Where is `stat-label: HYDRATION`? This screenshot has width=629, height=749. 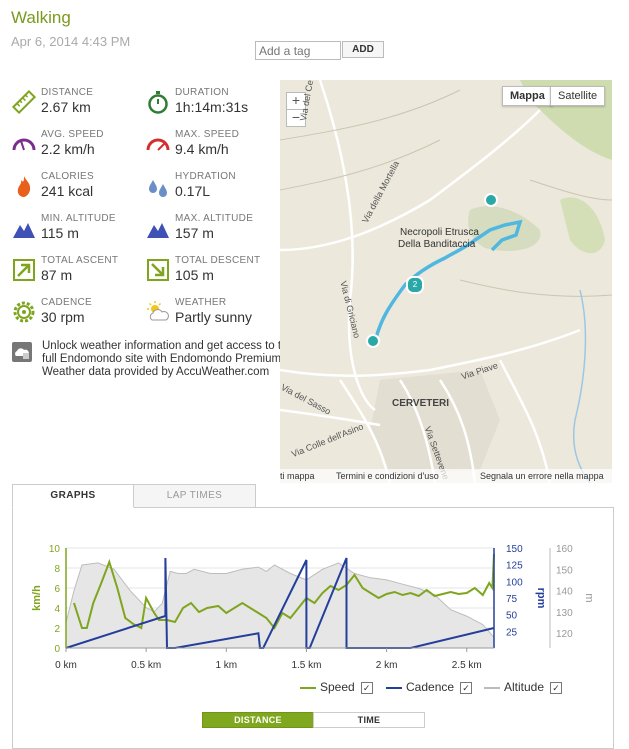 stat-label: HYDRATION is located at coordinates (205, 176).